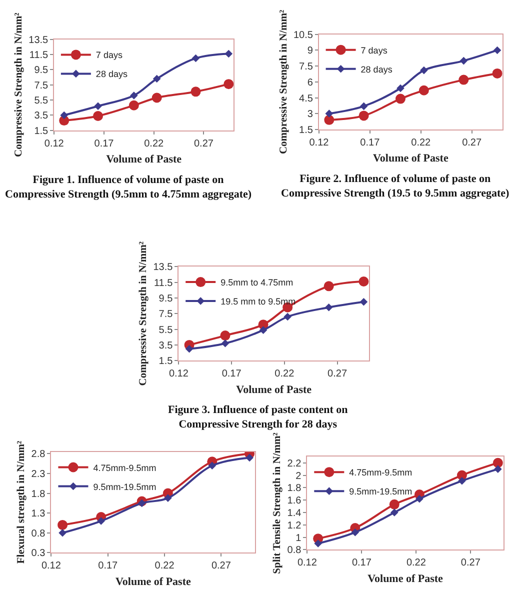 This screenshot has width=522, height=592. What do you see at coordinates (374, 50) in the screenshot?
I see `legend-label: 7 days` at bounding box center [374, 50].